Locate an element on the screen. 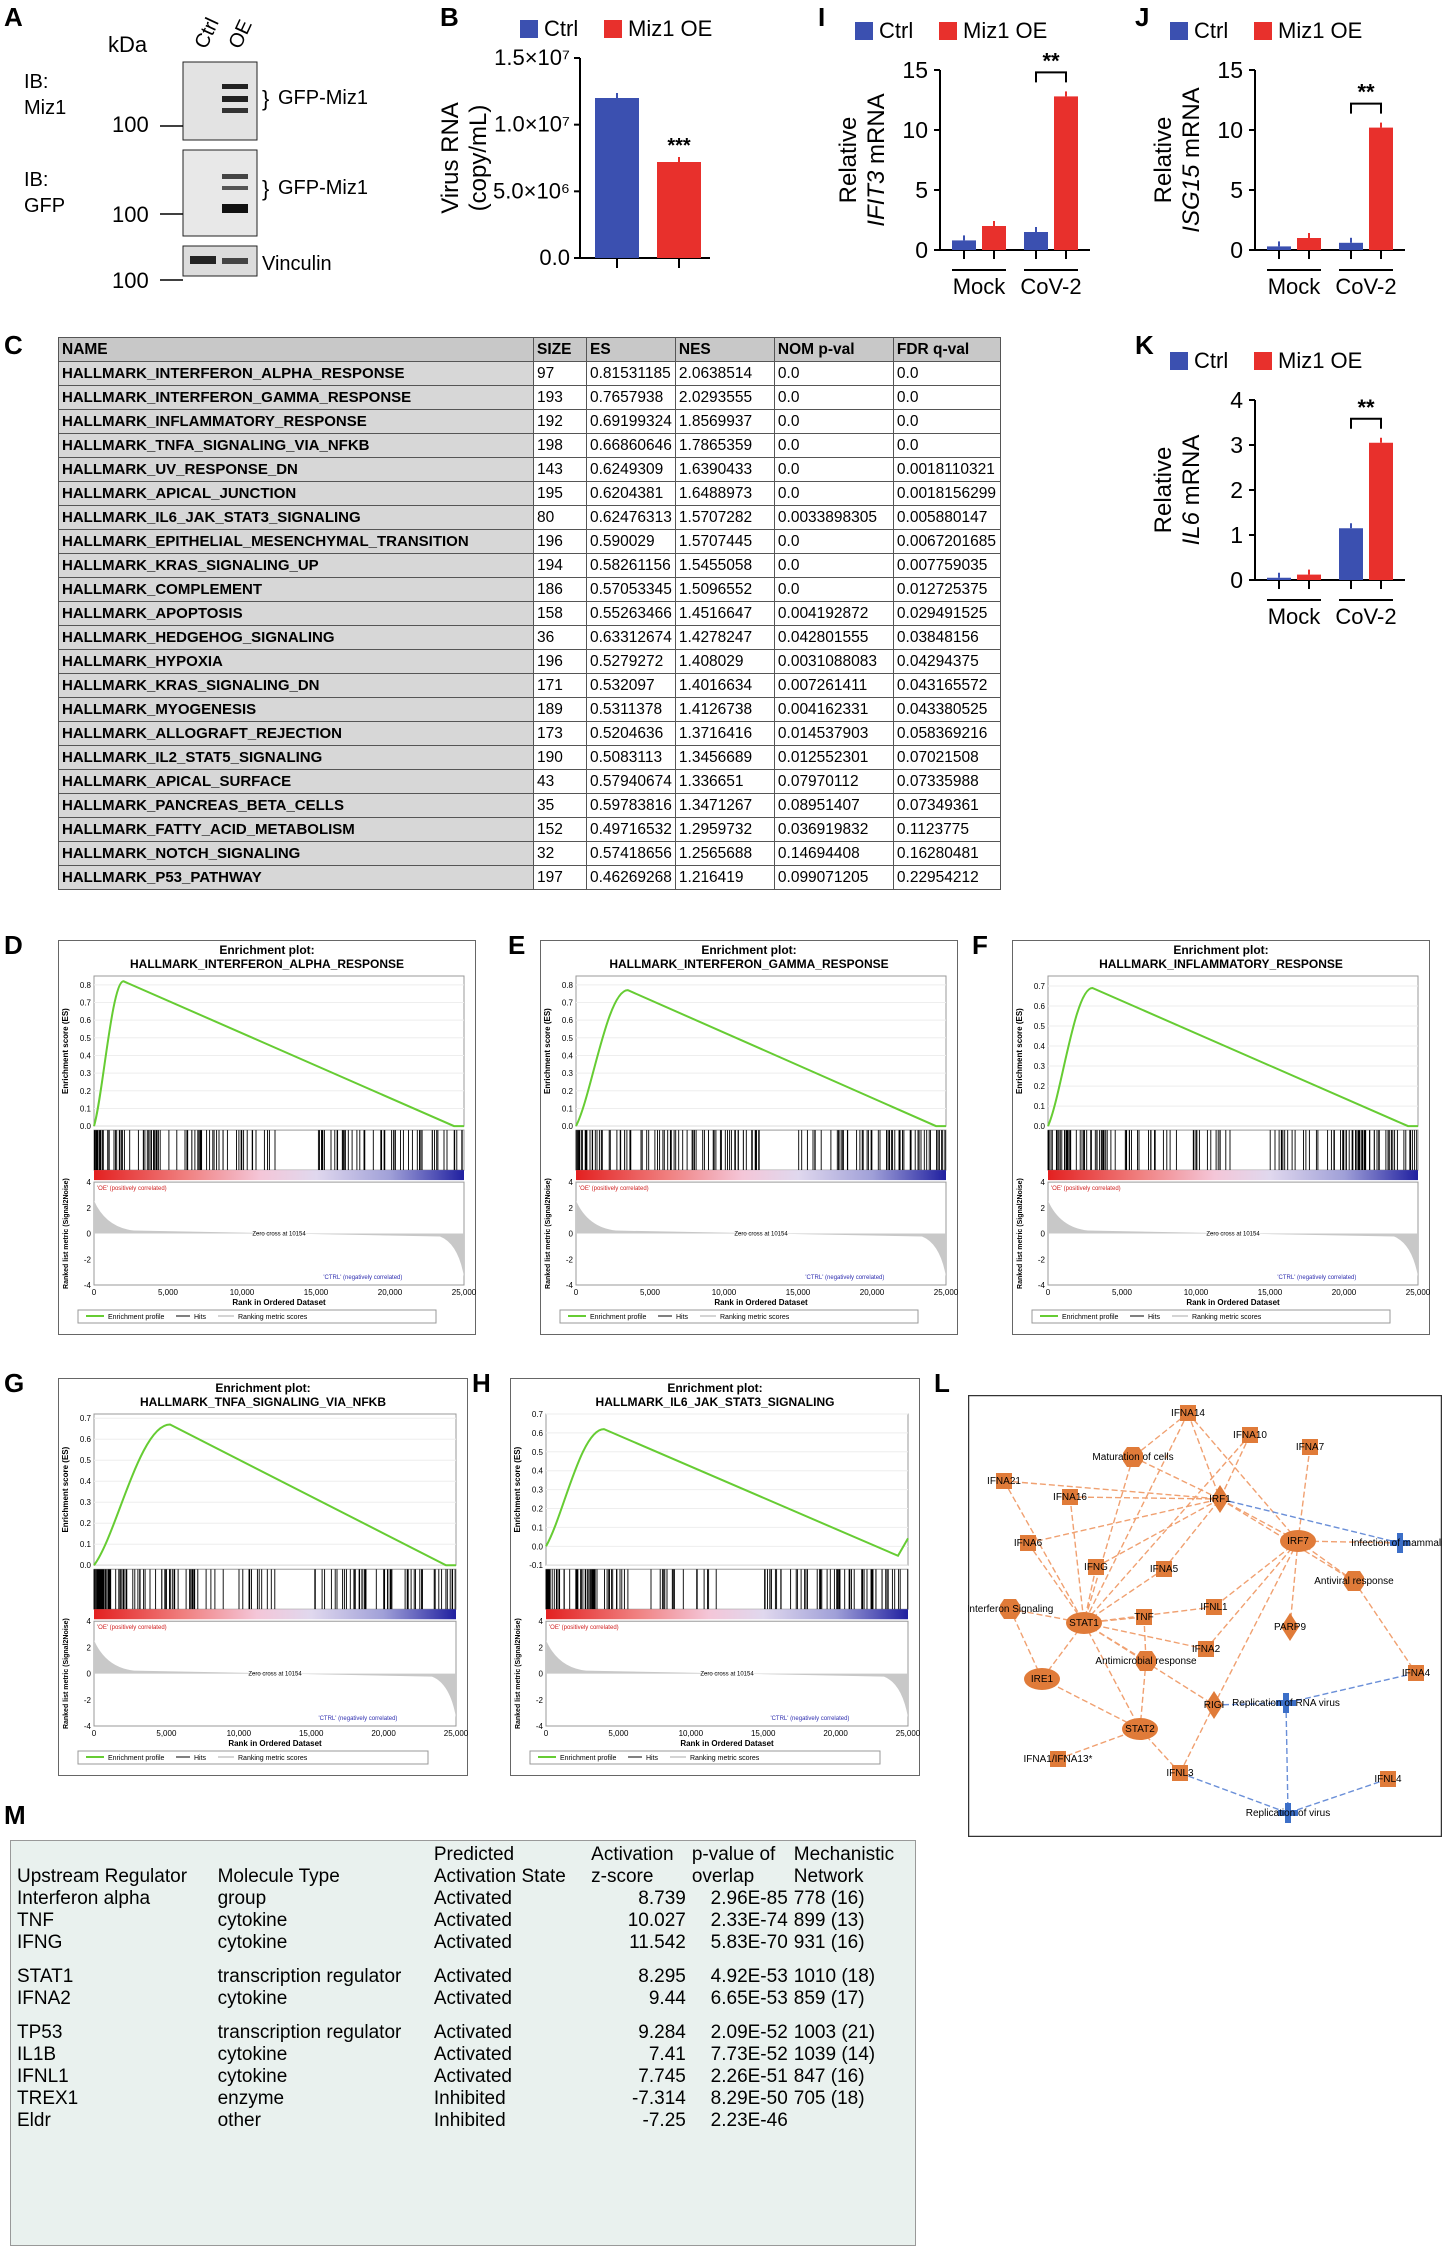 This screenshot has height=2246, width=1450. table-cell: 0.5311378 is located at coordinates (631, 709).